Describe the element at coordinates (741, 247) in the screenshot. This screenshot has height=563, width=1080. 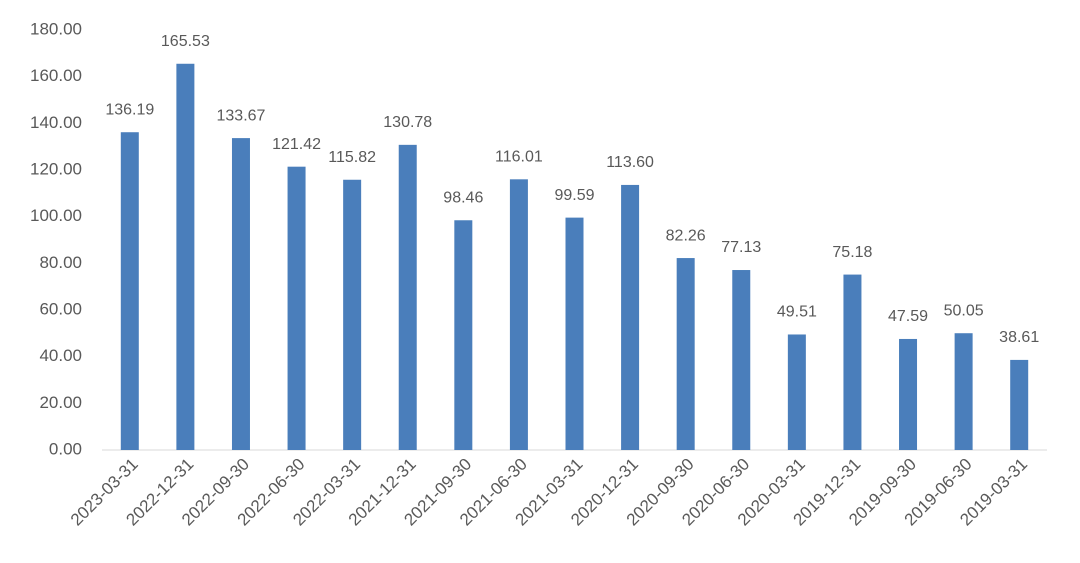
I see `value-label: 77.13` at that location.